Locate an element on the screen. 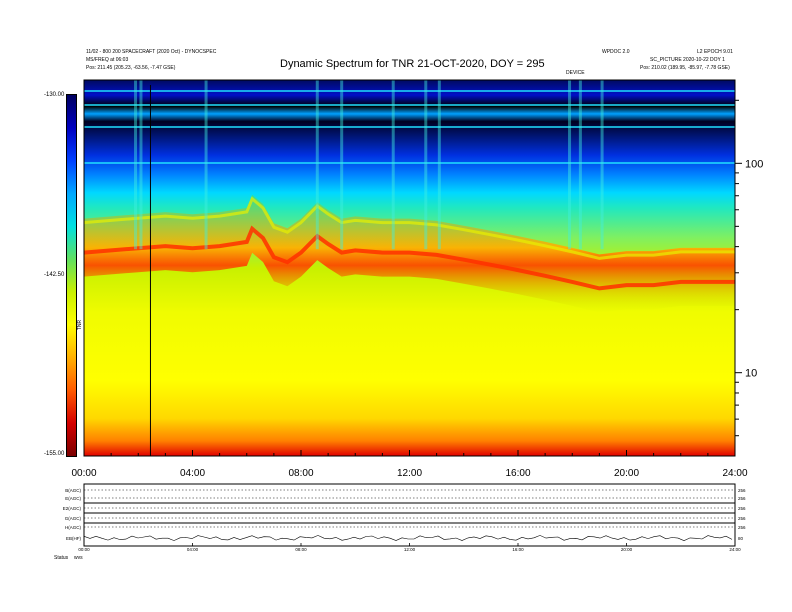 The image size is (792, 612). plasma-line is located at coordinates (409, 258).